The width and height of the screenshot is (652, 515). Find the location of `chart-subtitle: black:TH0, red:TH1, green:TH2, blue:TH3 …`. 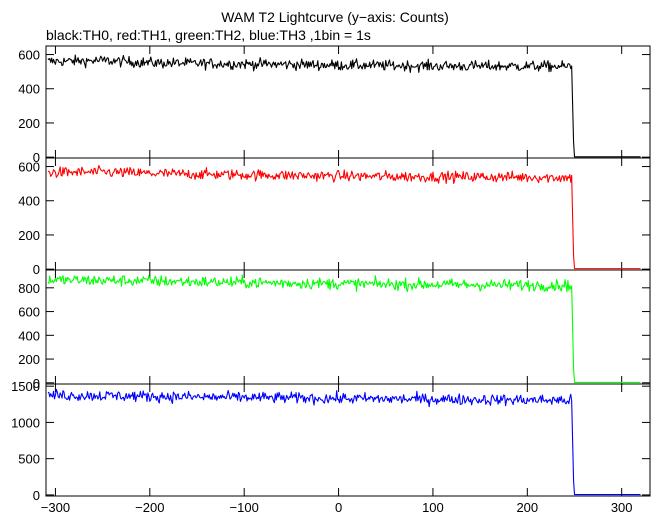

chart-subtitle: black:TH0, red:TH1, green:TH2, blue:TH3 … is located at coordinates (208, 35).